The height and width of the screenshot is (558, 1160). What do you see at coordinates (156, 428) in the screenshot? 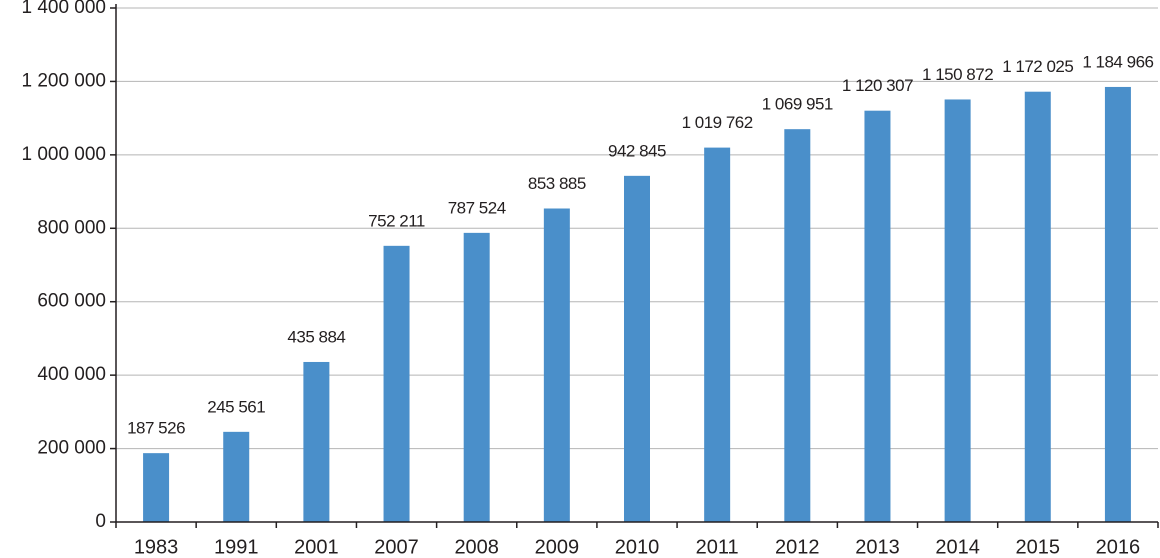
I see `value-label: 187 526` at bounding box center [156, 428].